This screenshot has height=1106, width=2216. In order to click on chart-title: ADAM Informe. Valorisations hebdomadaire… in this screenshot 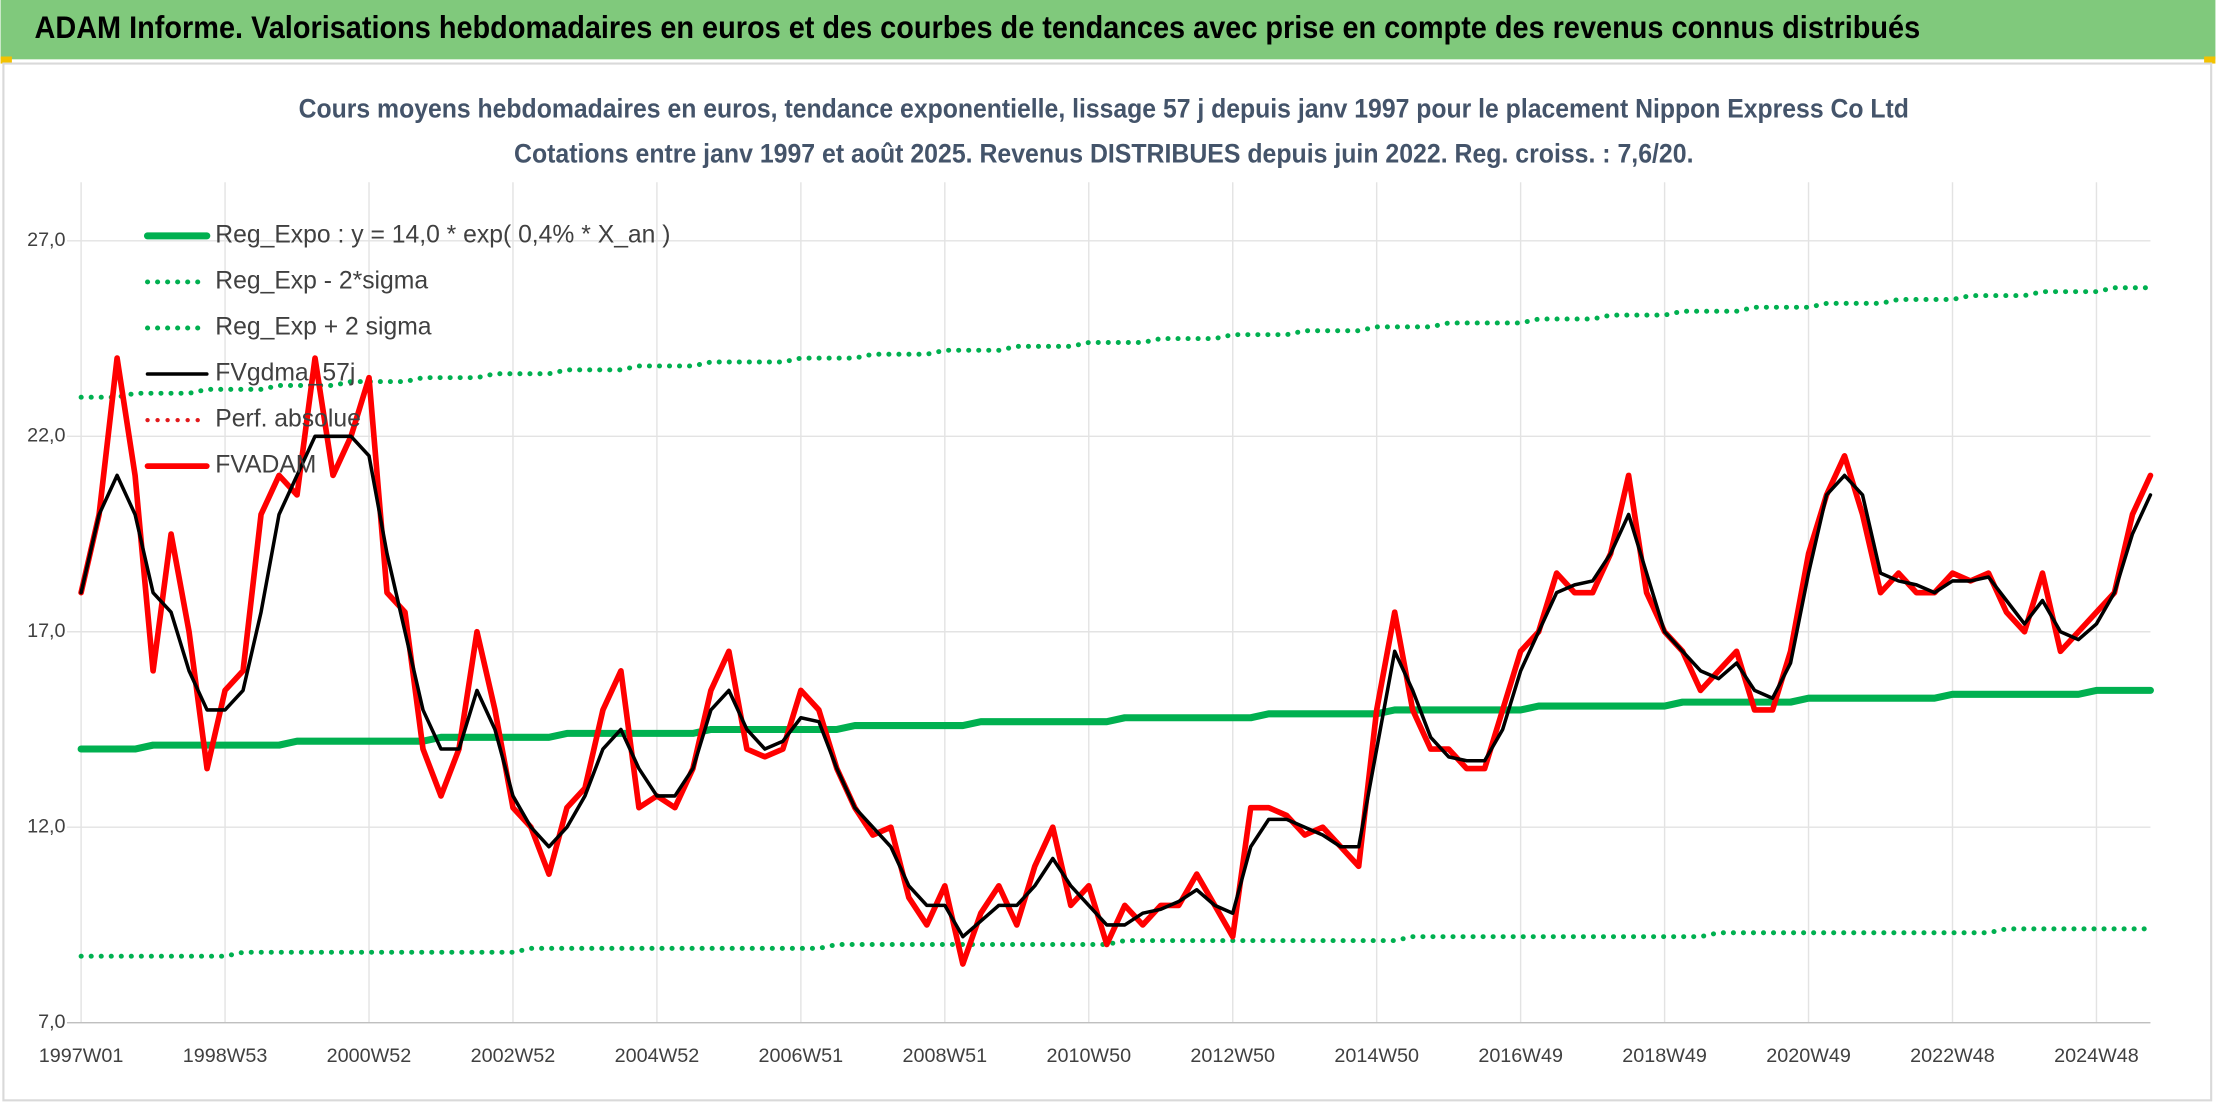, I will do `click(977, 27)`.